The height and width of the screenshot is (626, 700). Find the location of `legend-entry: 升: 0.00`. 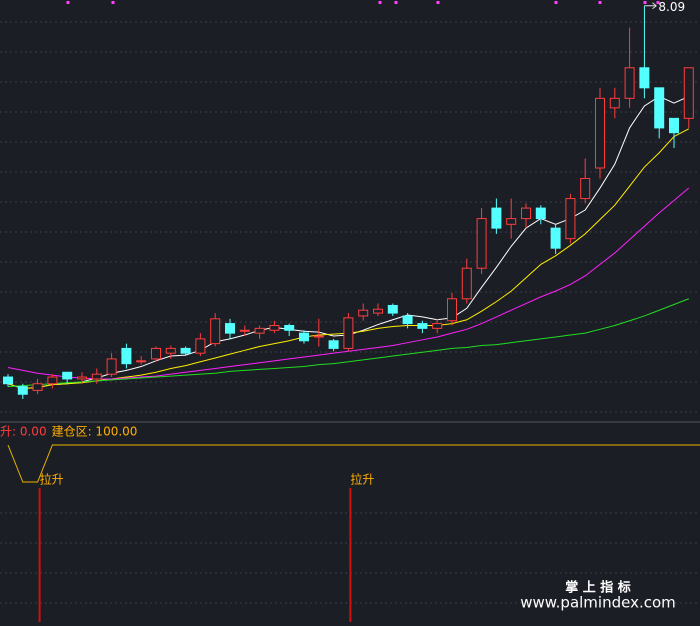

legend-entry: 升: 0.00 is located at coordinates (23, 432).